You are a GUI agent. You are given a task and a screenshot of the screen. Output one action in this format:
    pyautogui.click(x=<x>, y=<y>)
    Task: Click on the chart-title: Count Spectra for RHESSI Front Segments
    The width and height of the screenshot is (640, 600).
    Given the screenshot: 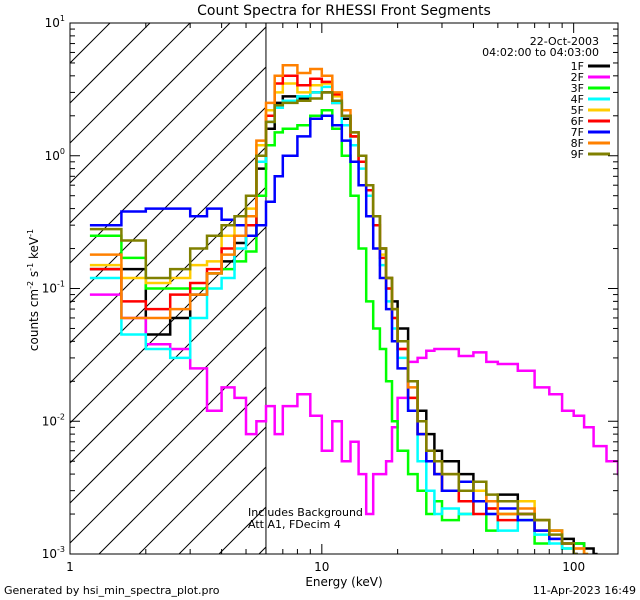 What is the action you would take?
    pyautogui.click(x=344, y=11)
    